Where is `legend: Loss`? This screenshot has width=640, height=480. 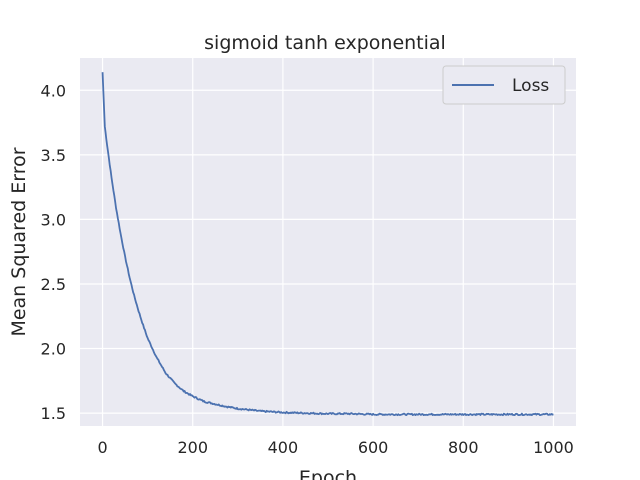
legend: Loss is located at coordinates (504, 85).